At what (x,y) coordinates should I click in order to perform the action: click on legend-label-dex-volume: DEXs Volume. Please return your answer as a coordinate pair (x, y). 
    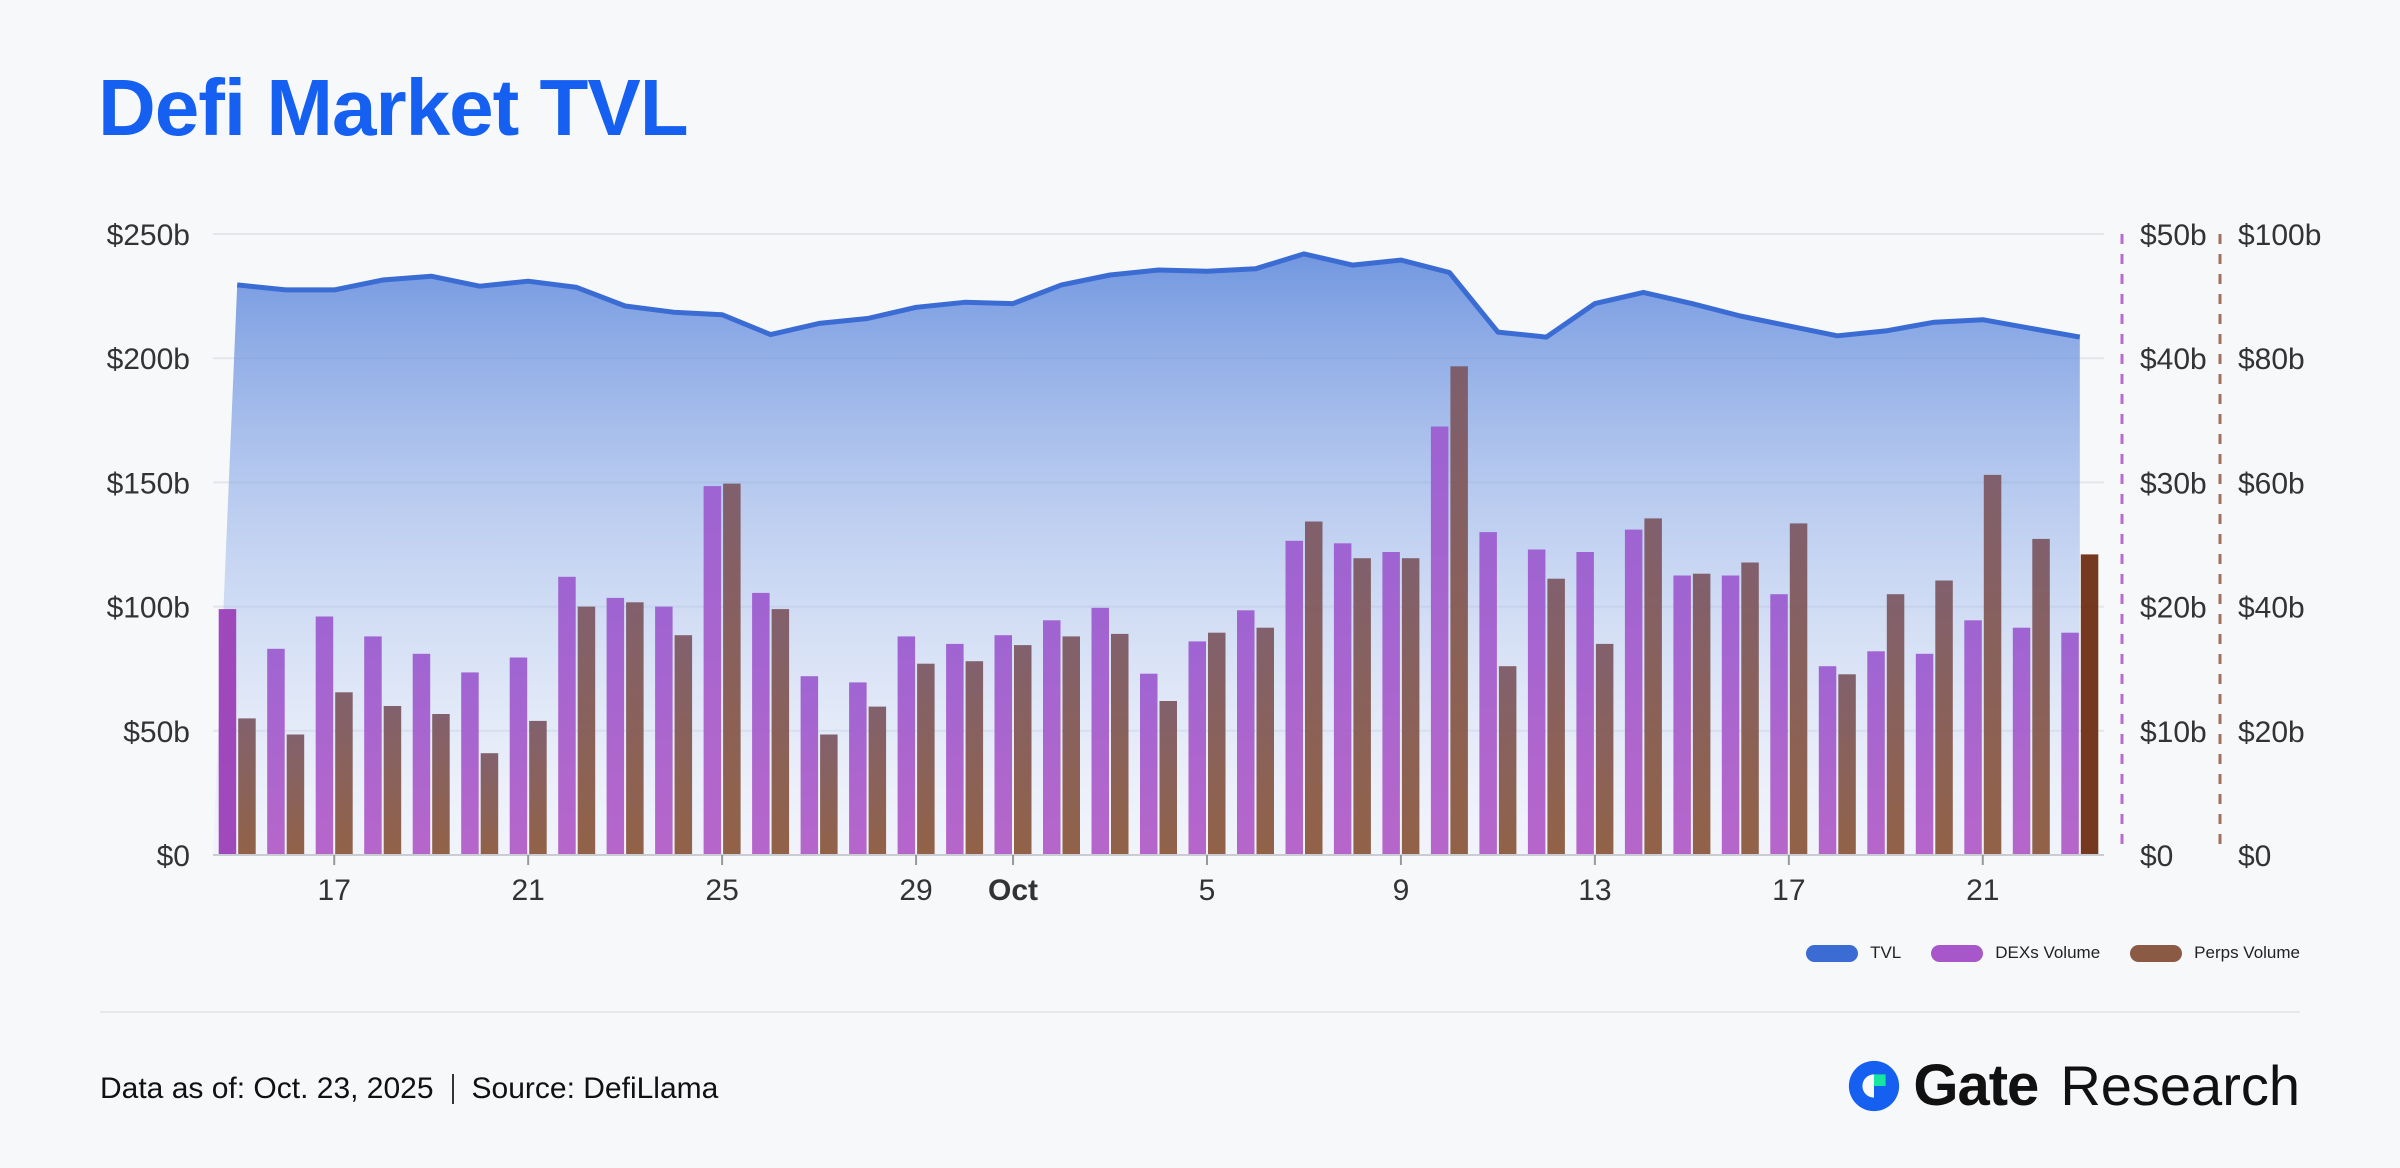
    Looking at the image, I should click on (2048, 952).